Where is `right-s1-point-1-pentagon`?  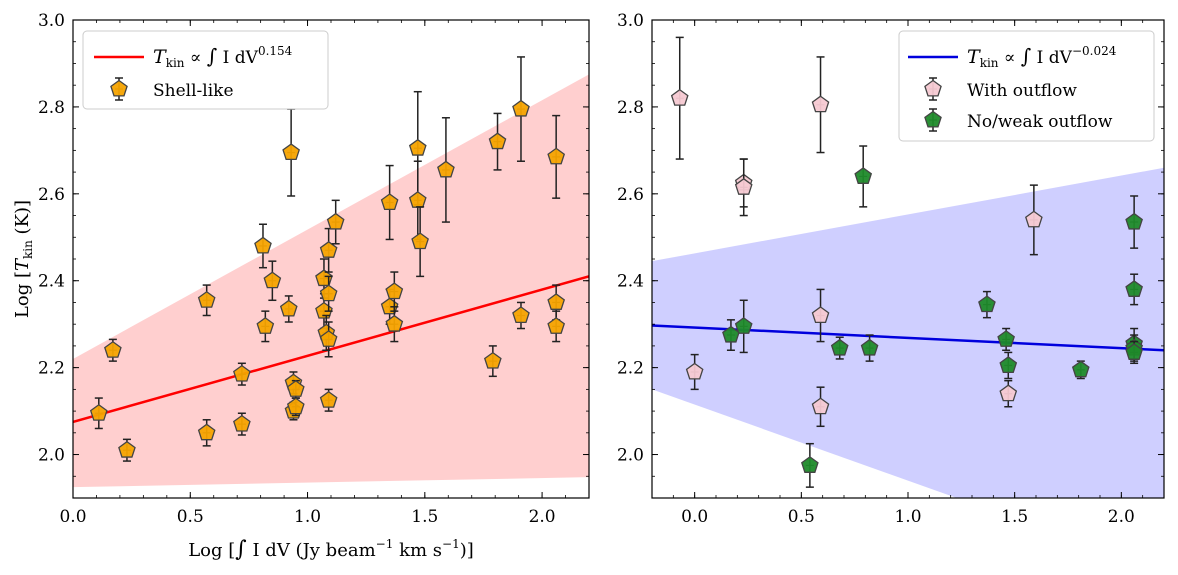
right-s1-point-1-pentagon is located at coordinates (743, 325).